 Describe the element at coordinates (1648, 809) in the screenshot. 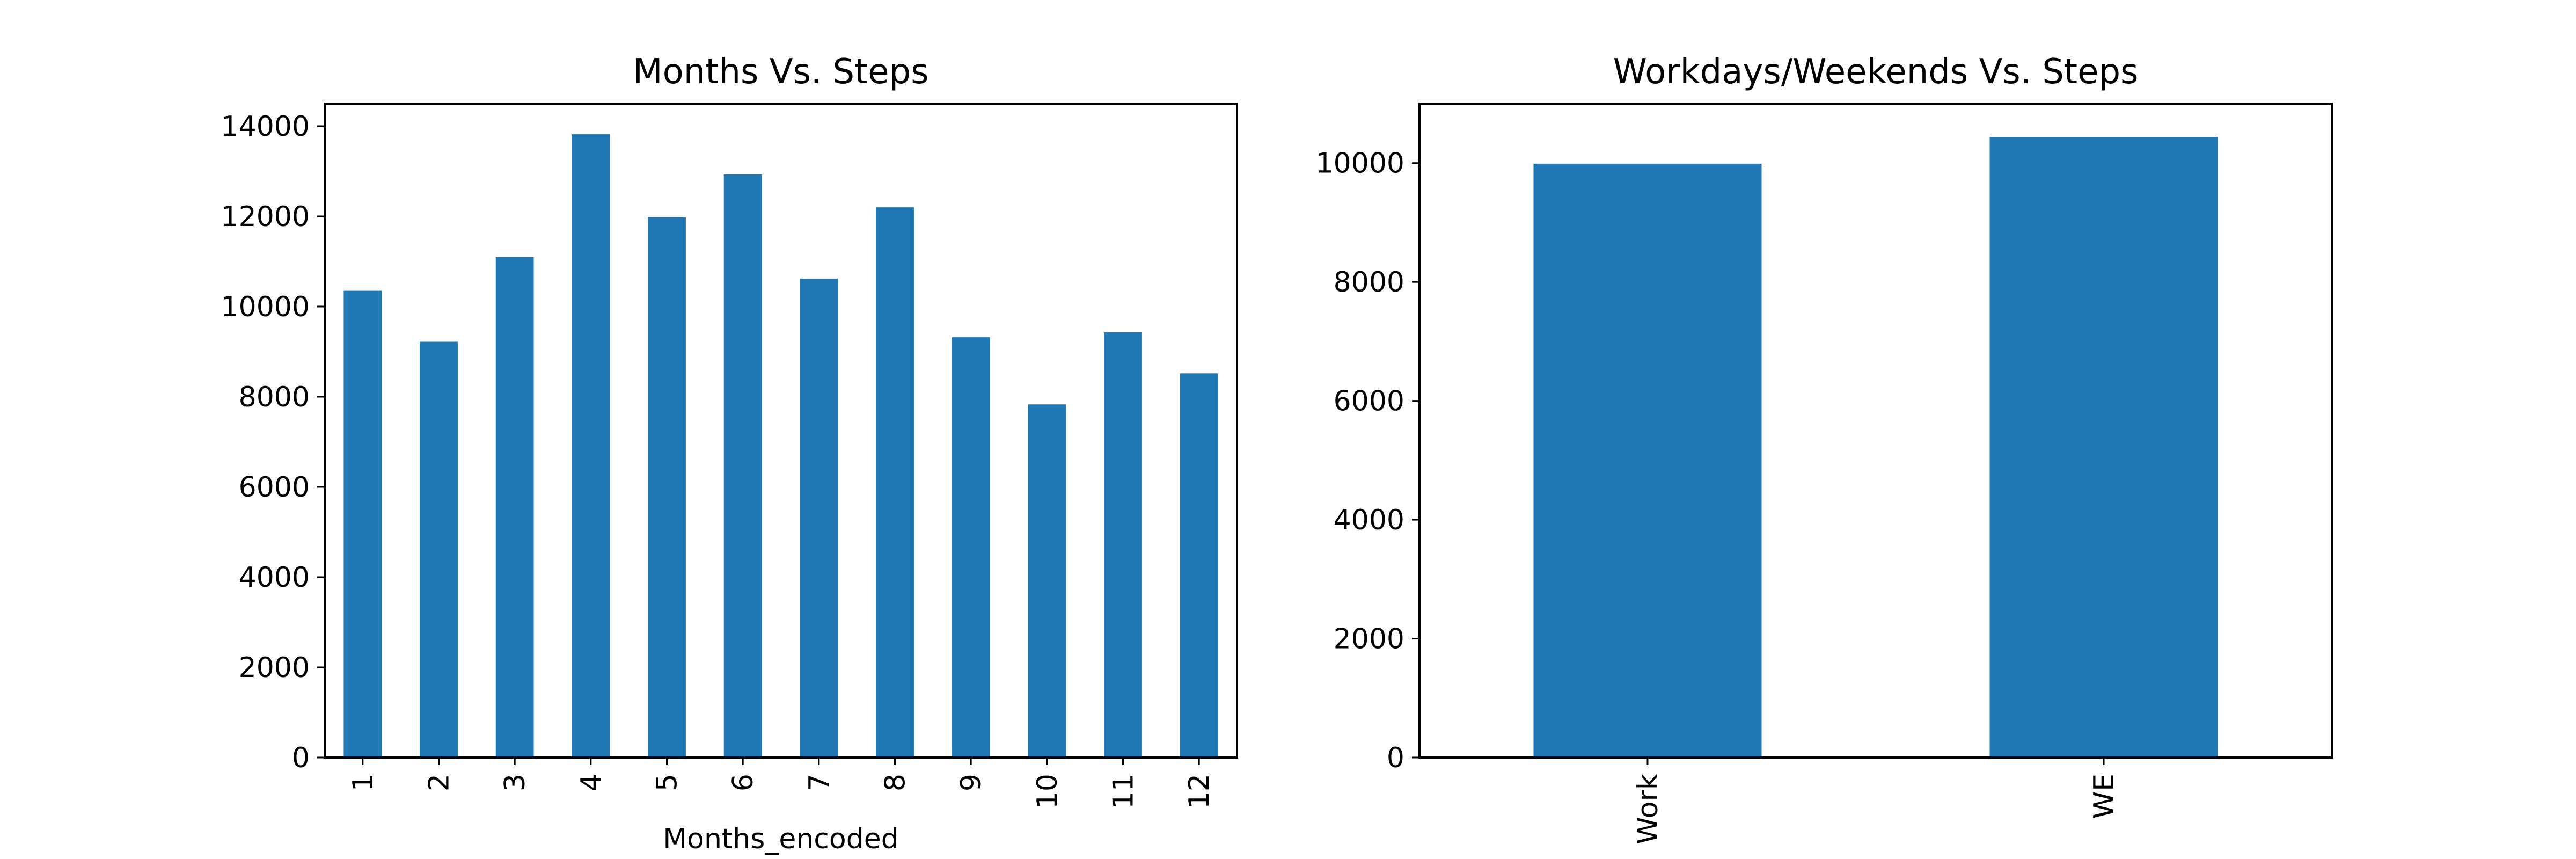

I see `x-tick-label: Work` at that location.